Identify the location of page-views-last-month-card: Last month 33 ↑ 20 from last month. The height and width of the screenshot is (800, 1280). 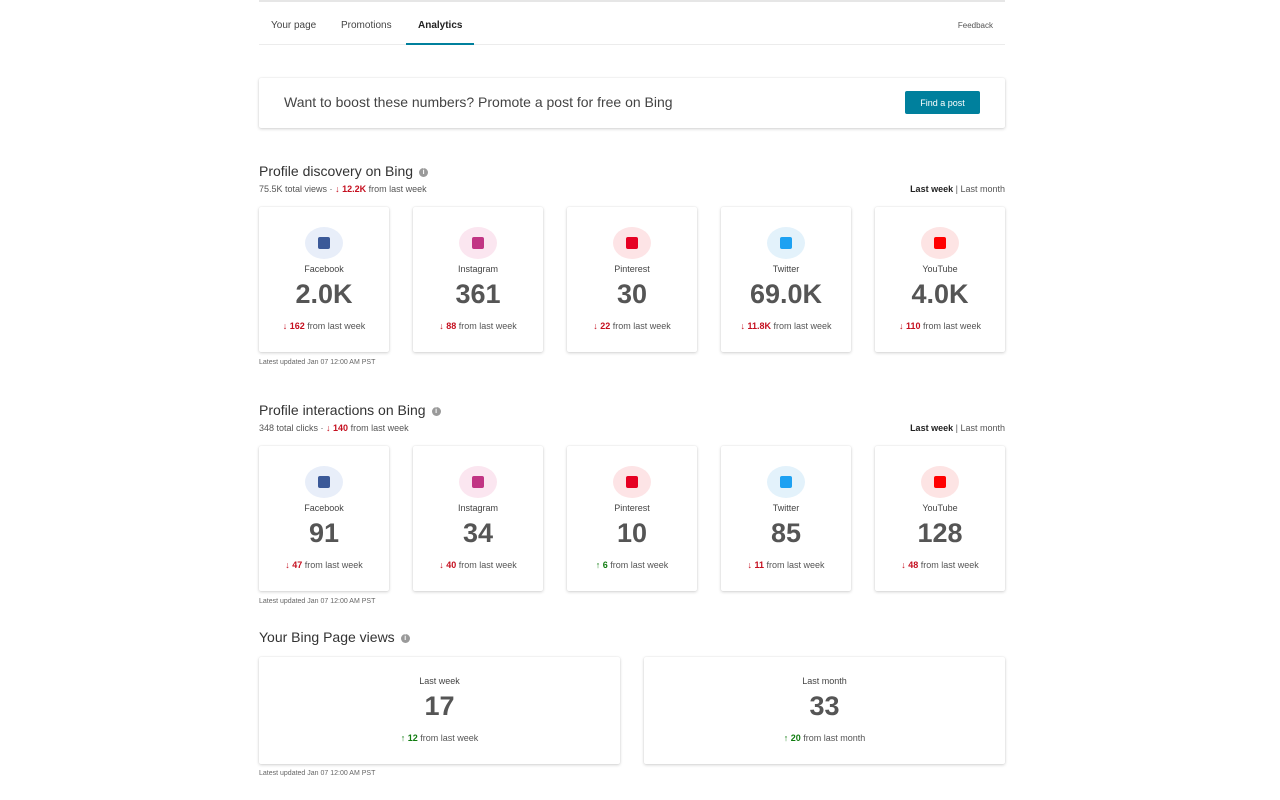
(824, 710).